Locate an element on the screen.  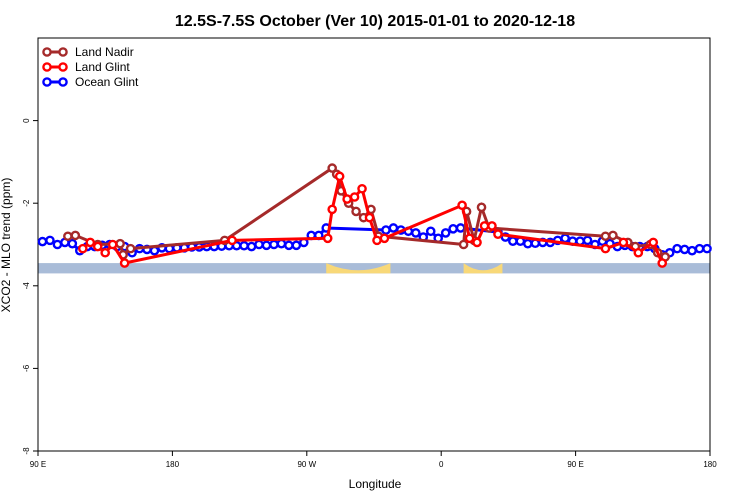
y-axis-label: XCO2 - MLO trend (ppm) is located at coordinates (6, 245).